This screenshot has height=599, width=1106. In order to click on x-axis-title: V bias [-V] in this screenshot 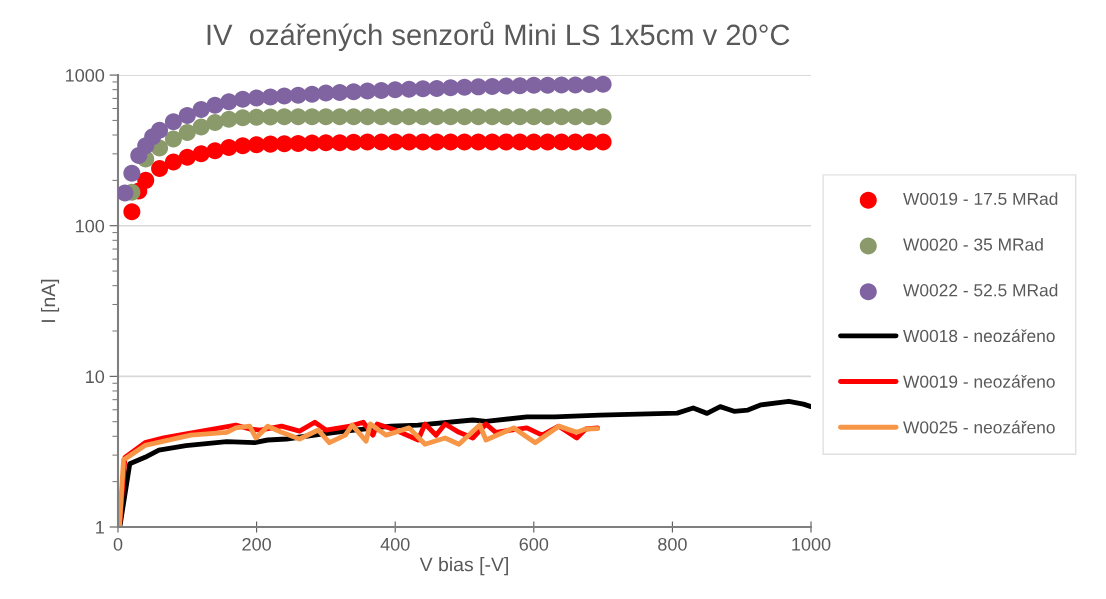, I will do `click(463, 566)`.